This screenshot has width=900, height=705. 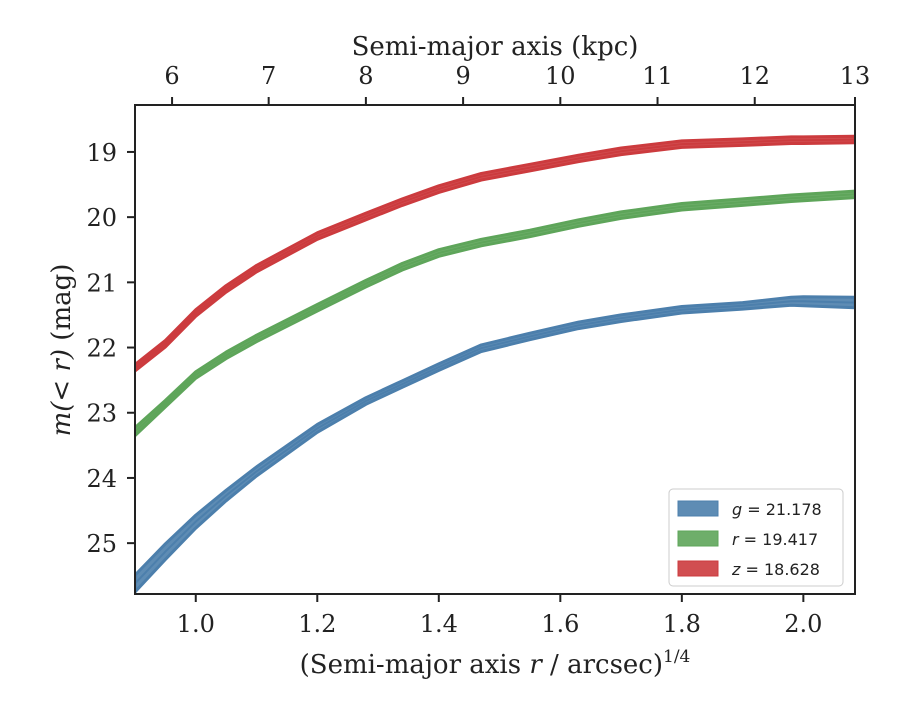 I want to click on x-tick-label: 1.2, so click(x=317, y=624).